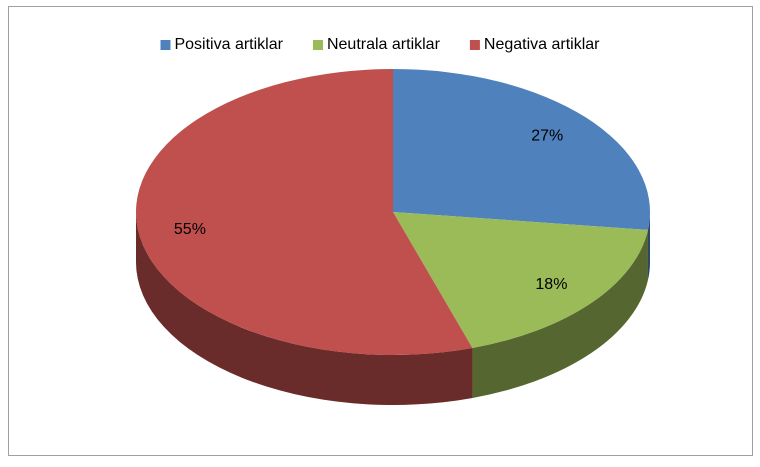 This screenshot has height=467, width=760. Describe the element at coordinates (542, 44) in the screenshot. I see `legend-label: Negativa artiklar` at that location.